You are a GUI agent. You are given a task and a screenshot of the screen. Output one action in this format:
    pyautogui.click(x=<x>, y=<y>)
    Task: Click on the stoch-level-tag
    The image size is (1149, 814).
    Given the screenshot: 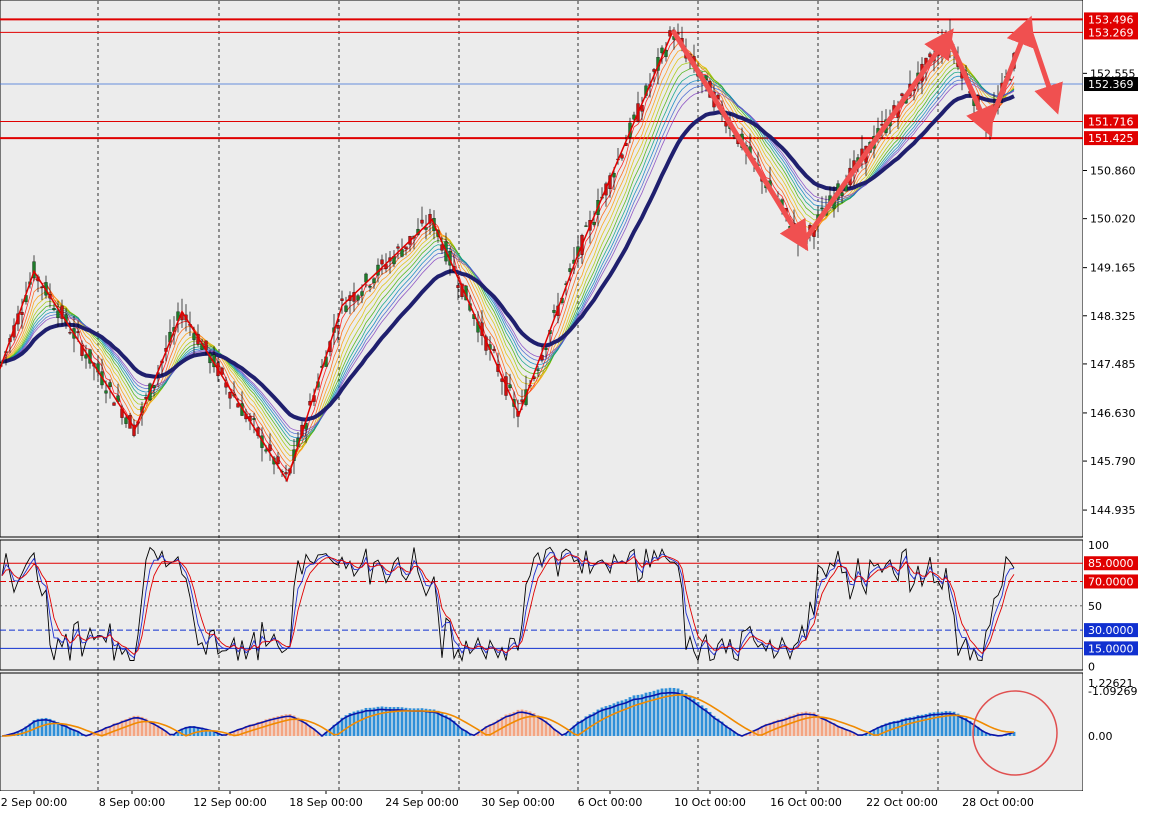 What is the action you would take?
    pyautogui.click(x=1111, y=630)
    